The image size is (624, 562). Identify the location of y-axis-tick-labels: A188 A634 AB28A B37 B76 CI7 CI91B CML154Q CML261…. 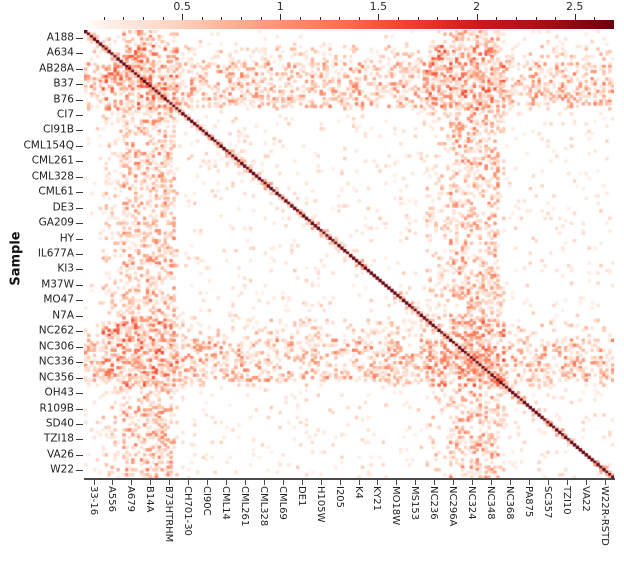
(37, 254).